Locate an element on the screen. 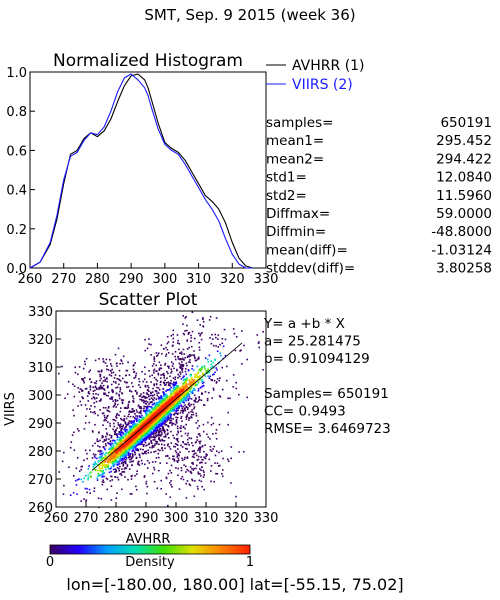  stat-label: Diffmax= is located at coordinates (298, 214).